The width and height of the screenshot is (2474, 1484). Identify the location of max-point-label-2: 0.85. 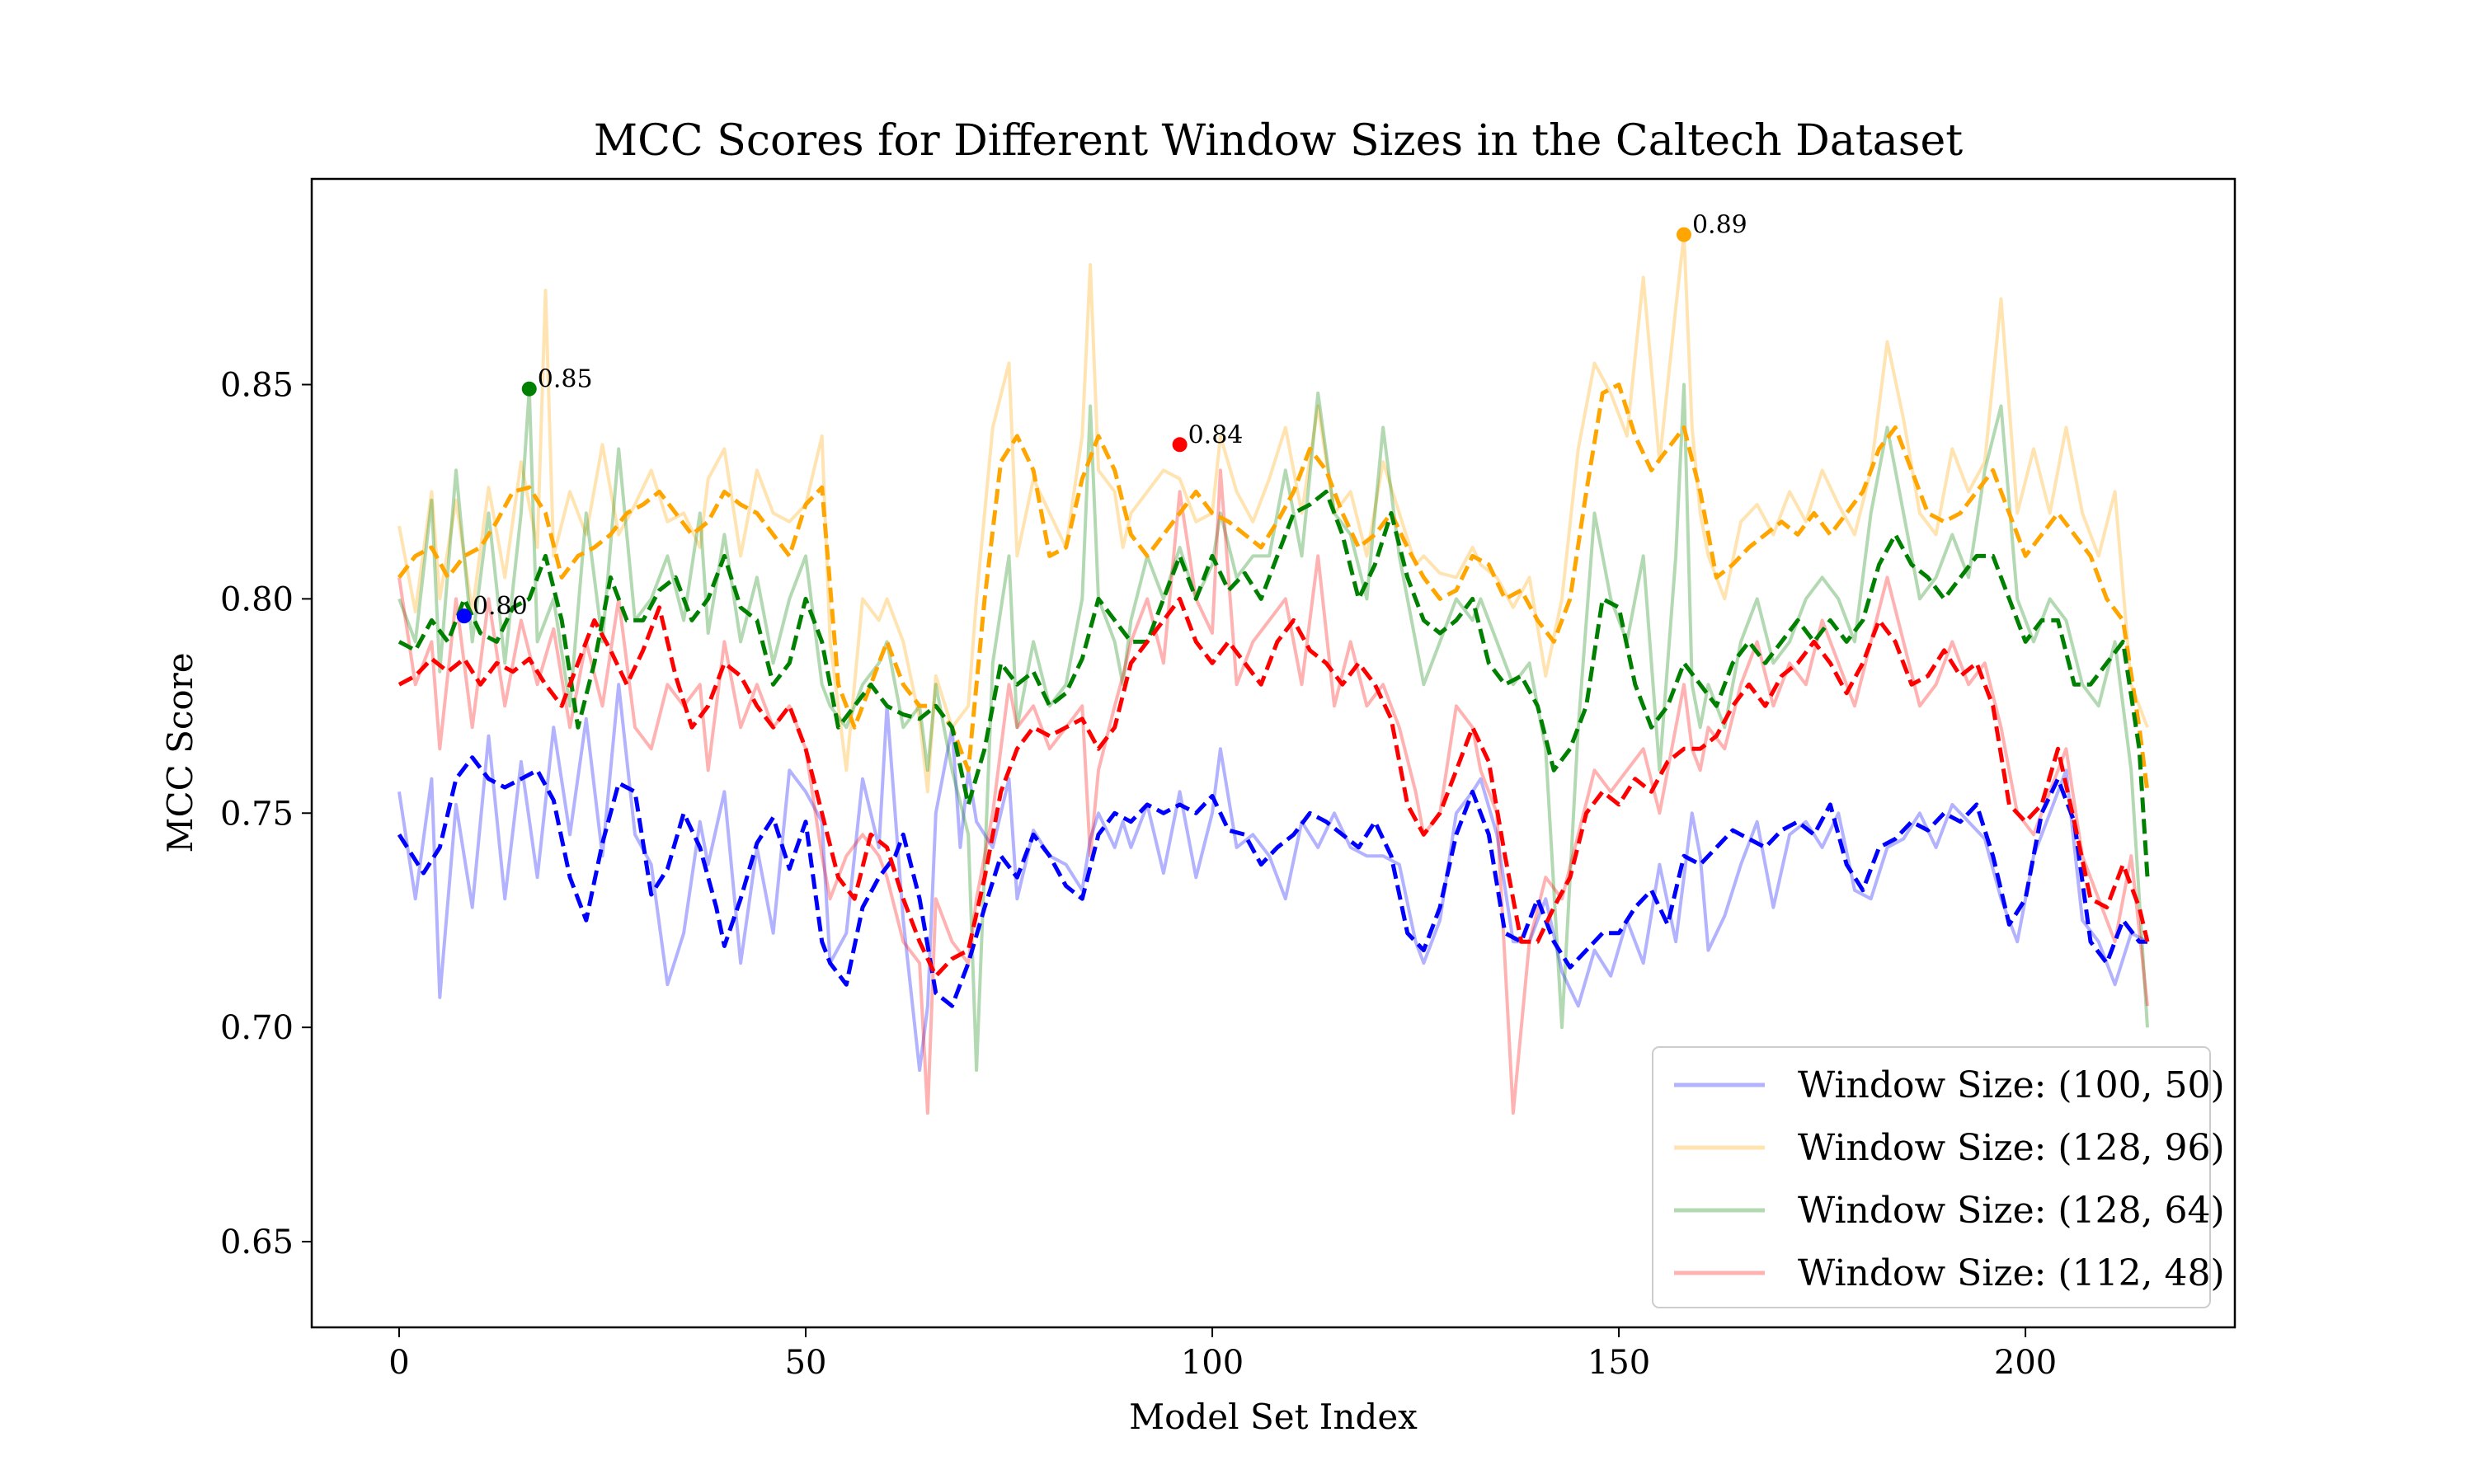
(565, 379).